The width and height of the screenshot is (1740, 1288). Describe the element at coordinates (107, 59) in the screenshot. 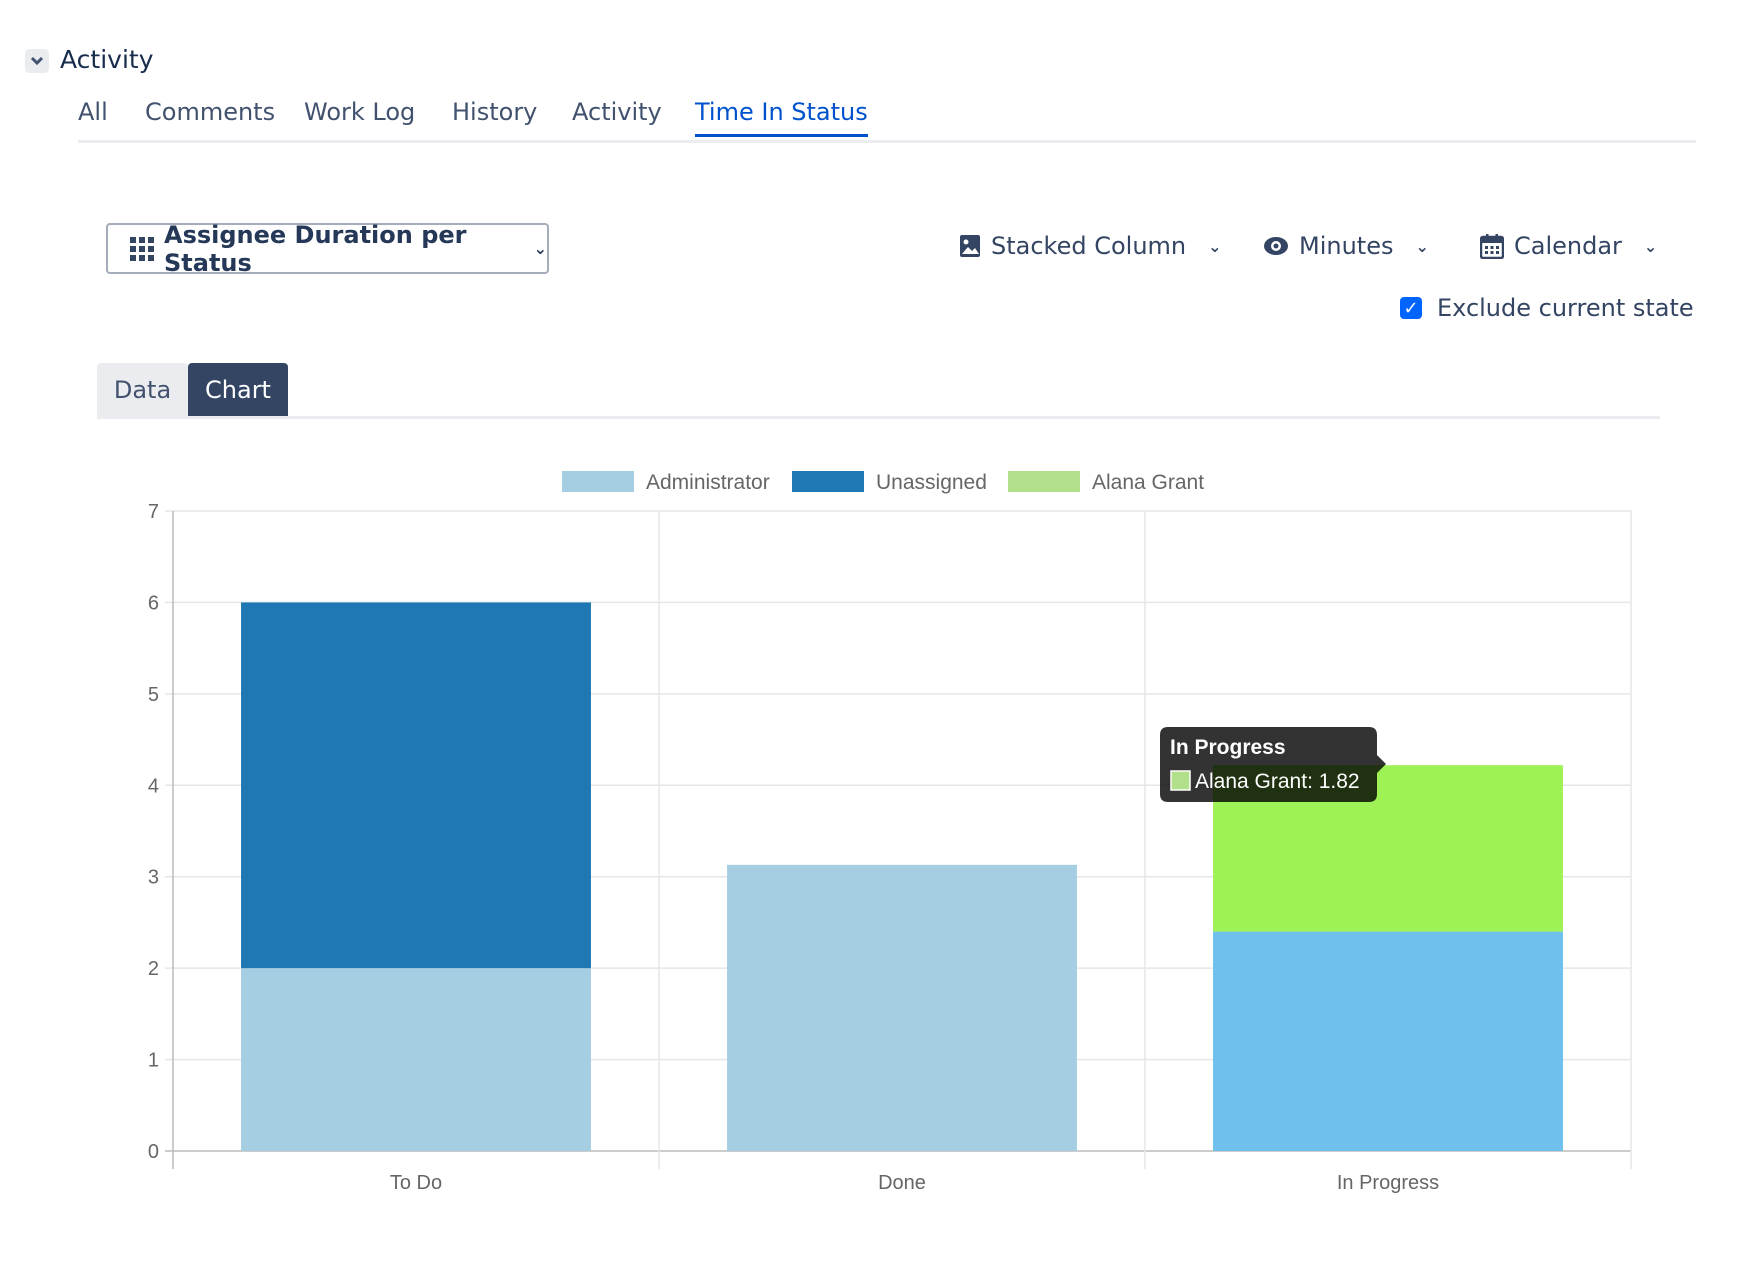

I see `section-title: Activity` at that location.